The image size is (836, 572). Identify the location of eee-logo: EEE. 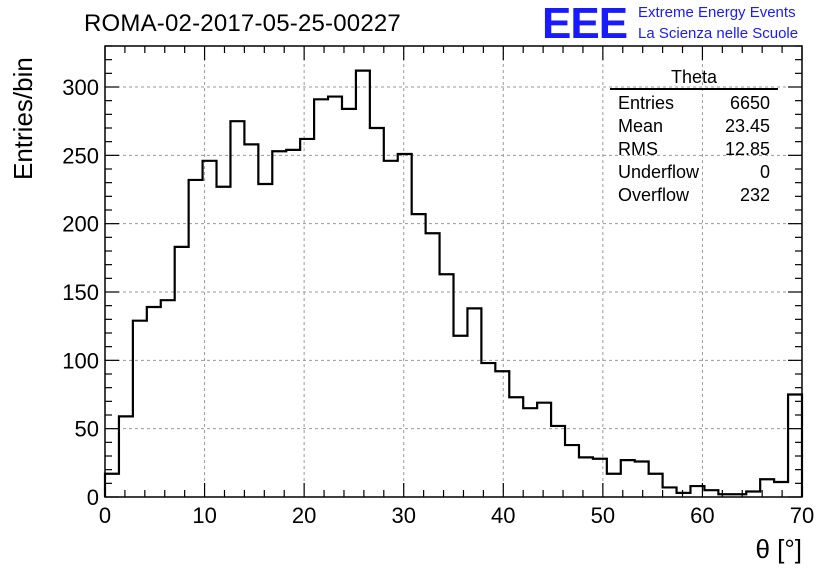
(585, 24).